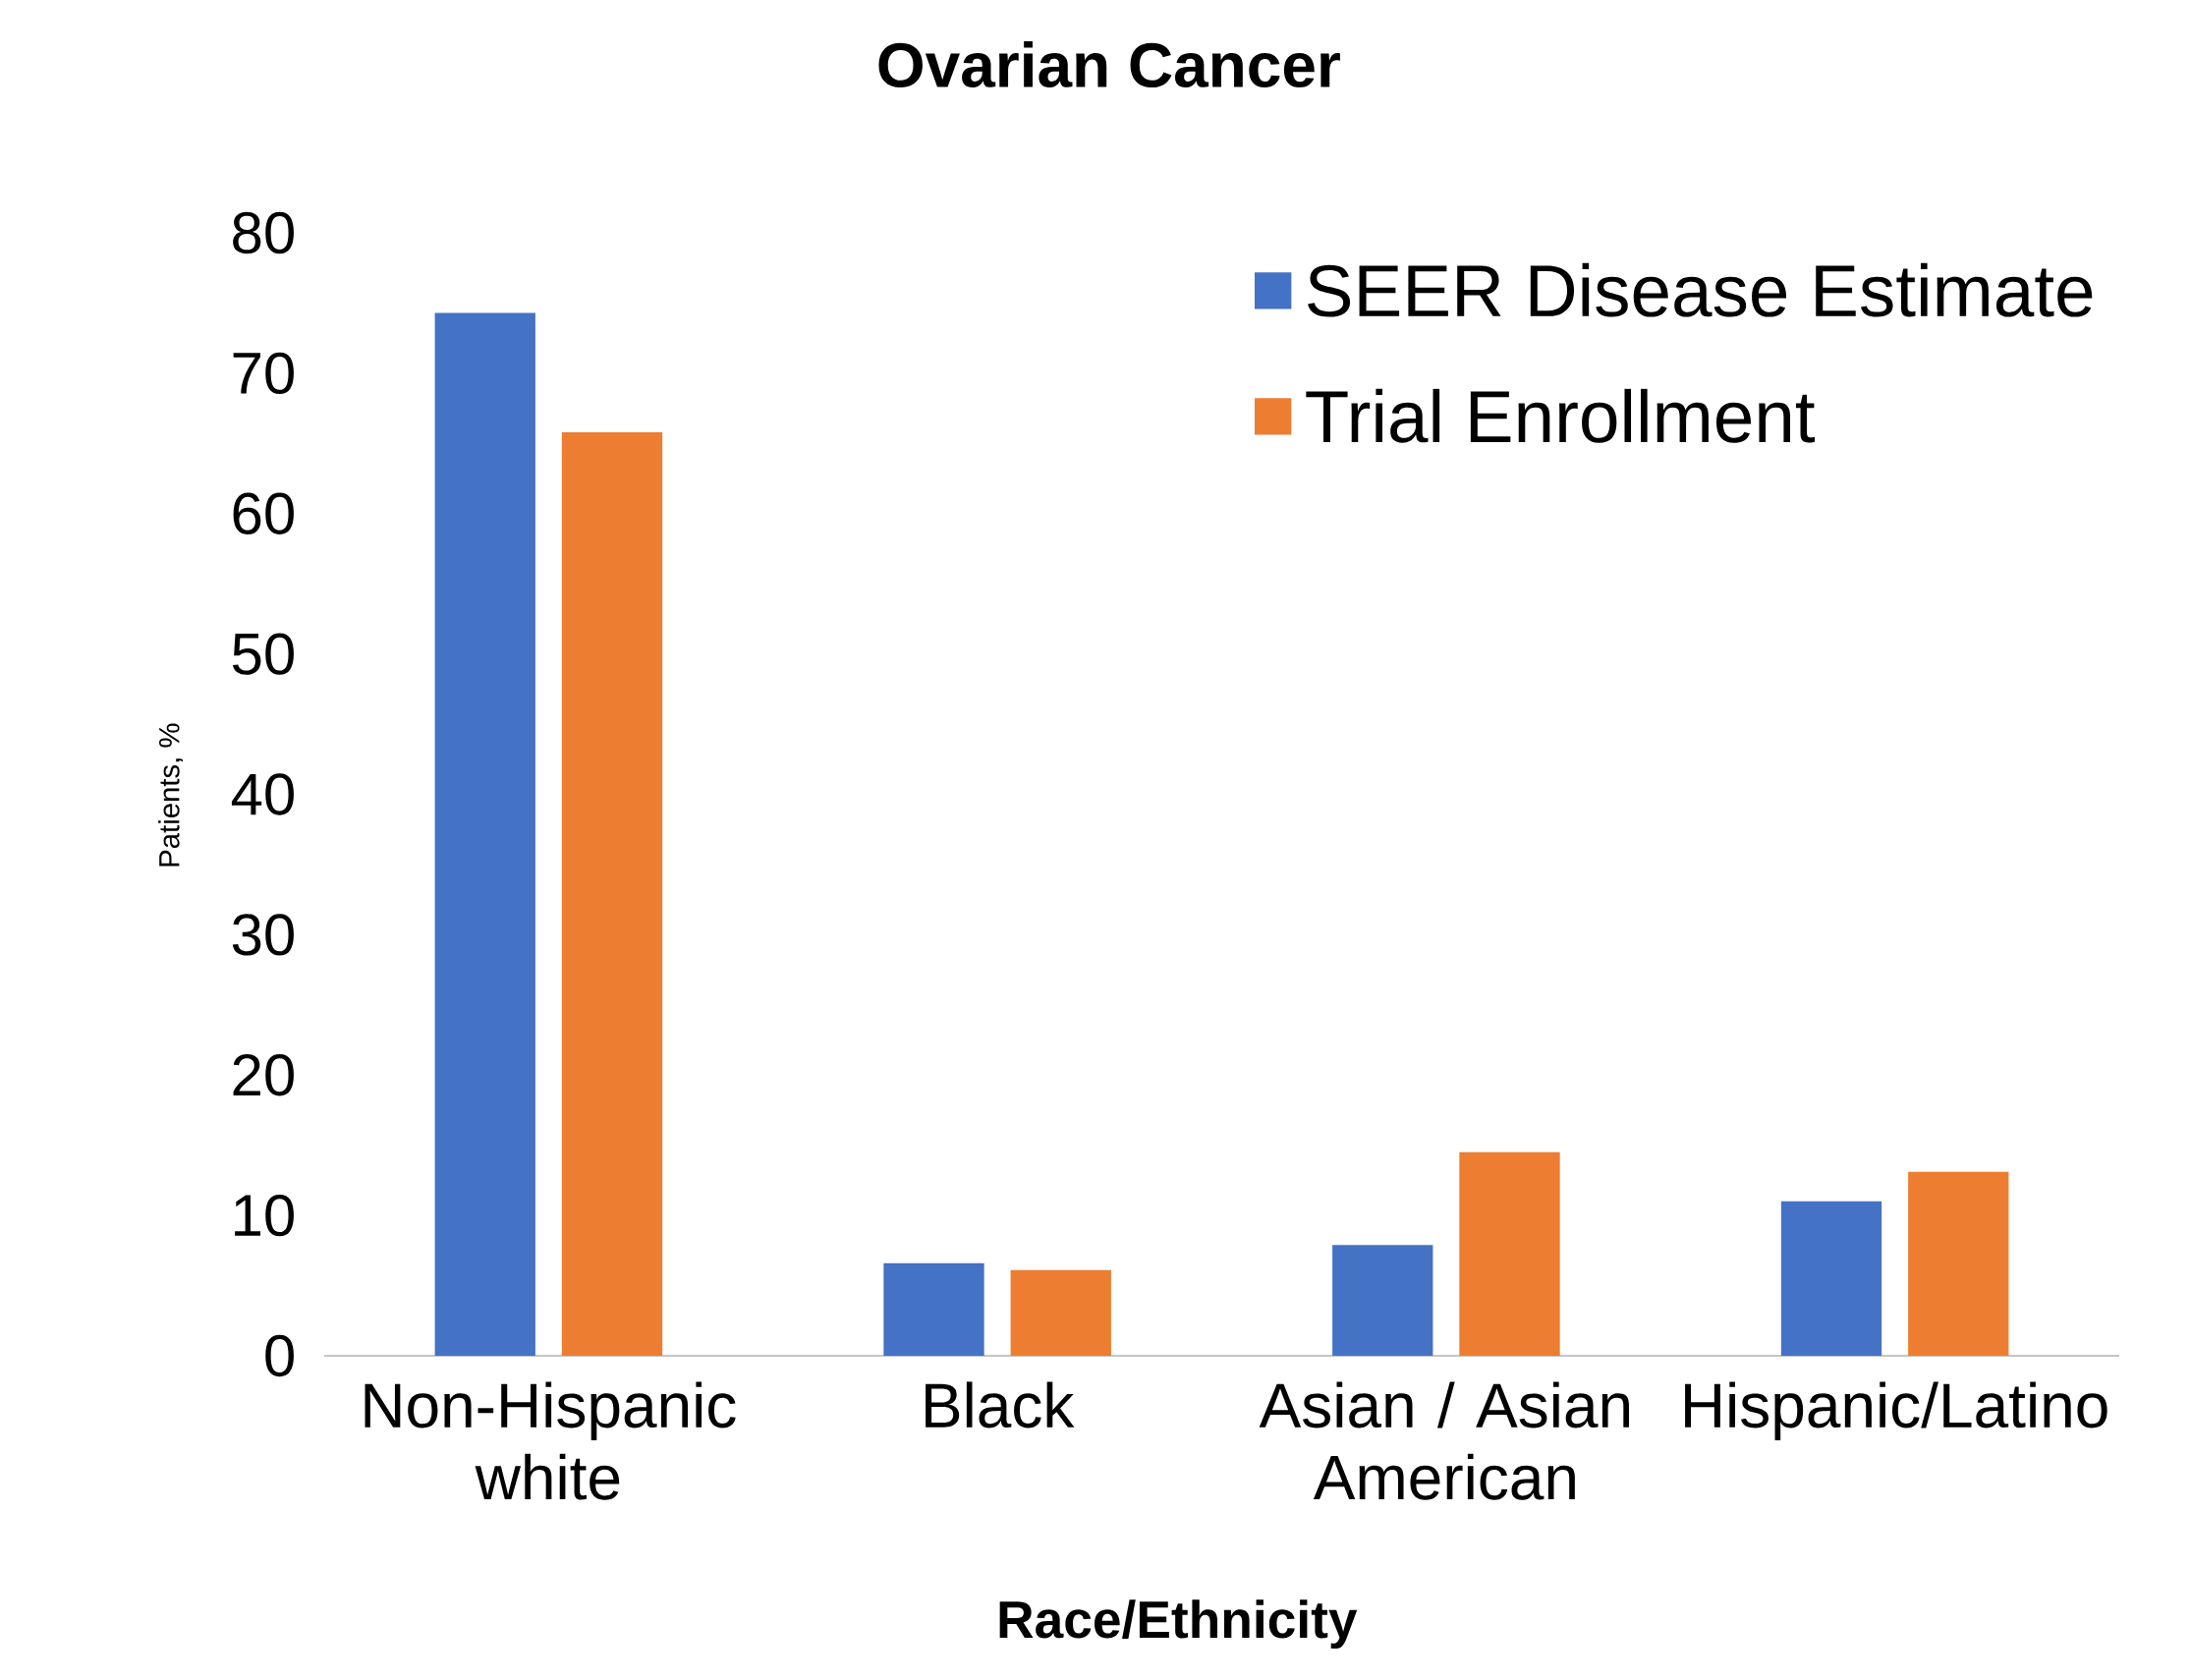 The image size is (2190, 1680). What do you see at coordinates (1444, 1440) in the screenshot?
I see `x-tick-label: Asian / Asian American` at bounding box center [1444, 1440].